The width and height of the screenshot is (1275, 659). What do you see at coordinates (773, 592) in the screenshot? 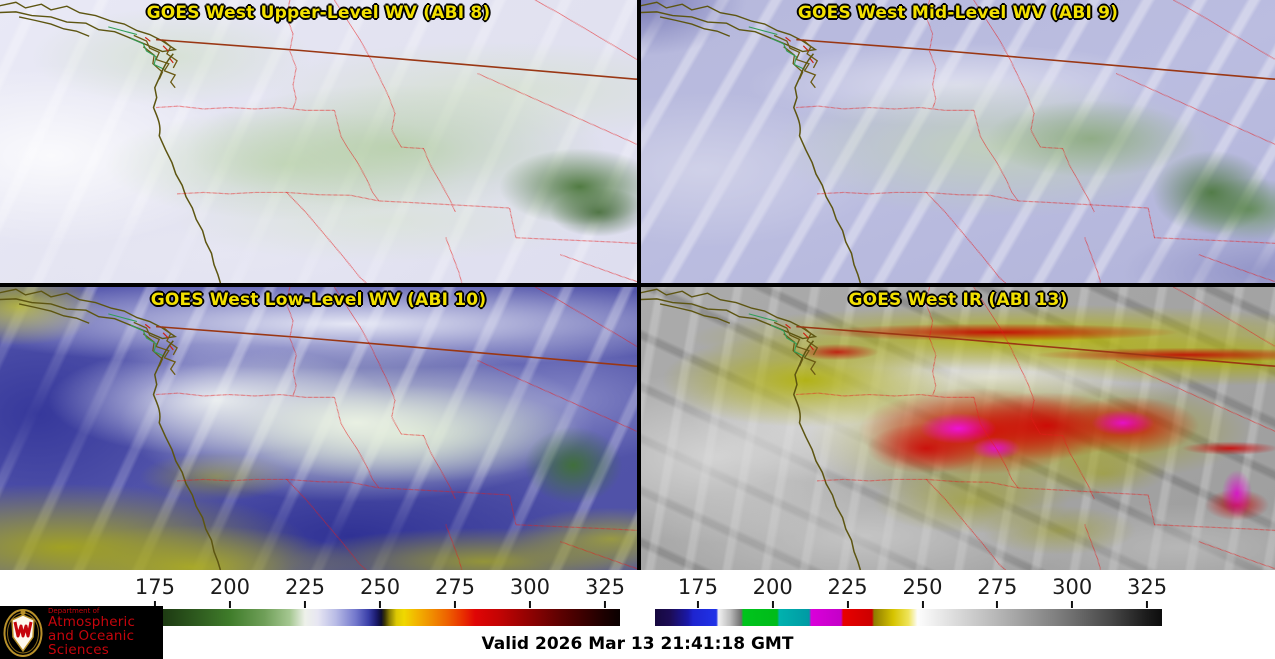
I see `ir-tick-200: 200` at bounding box center [773, 592].